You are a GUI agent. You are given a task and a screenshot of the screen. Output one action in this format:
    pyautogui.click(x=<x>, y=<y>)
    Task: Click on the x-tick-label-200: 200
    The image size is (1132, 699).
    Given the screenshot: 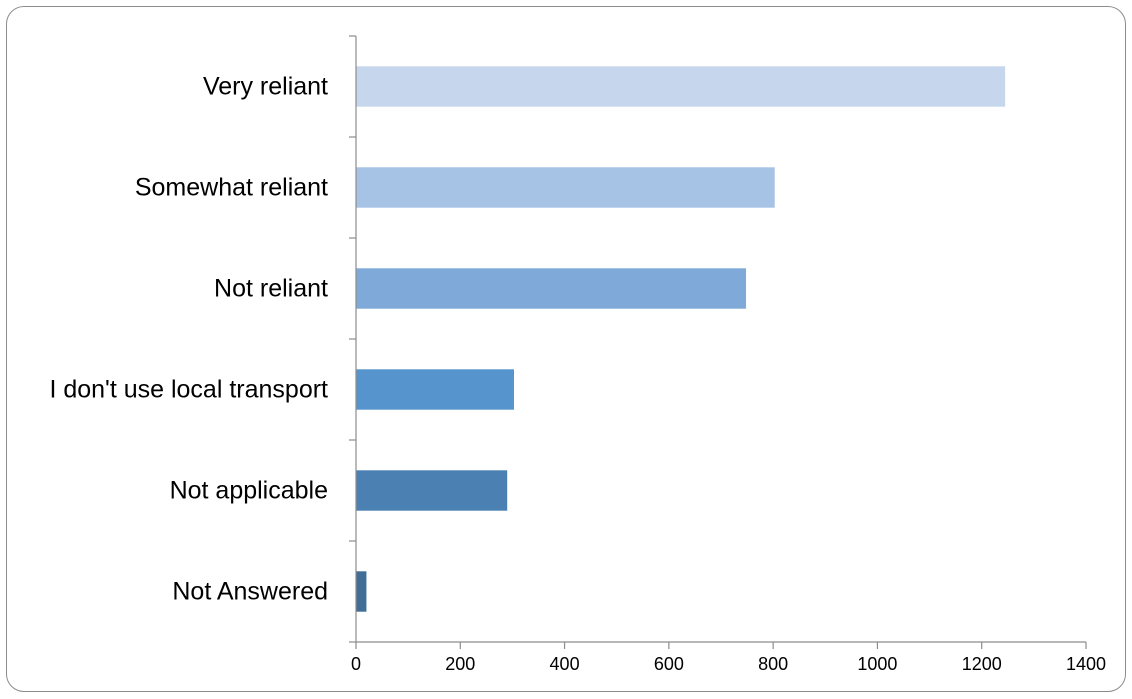 What is the action you would take?
    pyautogui.click(x=460, y=664)
    